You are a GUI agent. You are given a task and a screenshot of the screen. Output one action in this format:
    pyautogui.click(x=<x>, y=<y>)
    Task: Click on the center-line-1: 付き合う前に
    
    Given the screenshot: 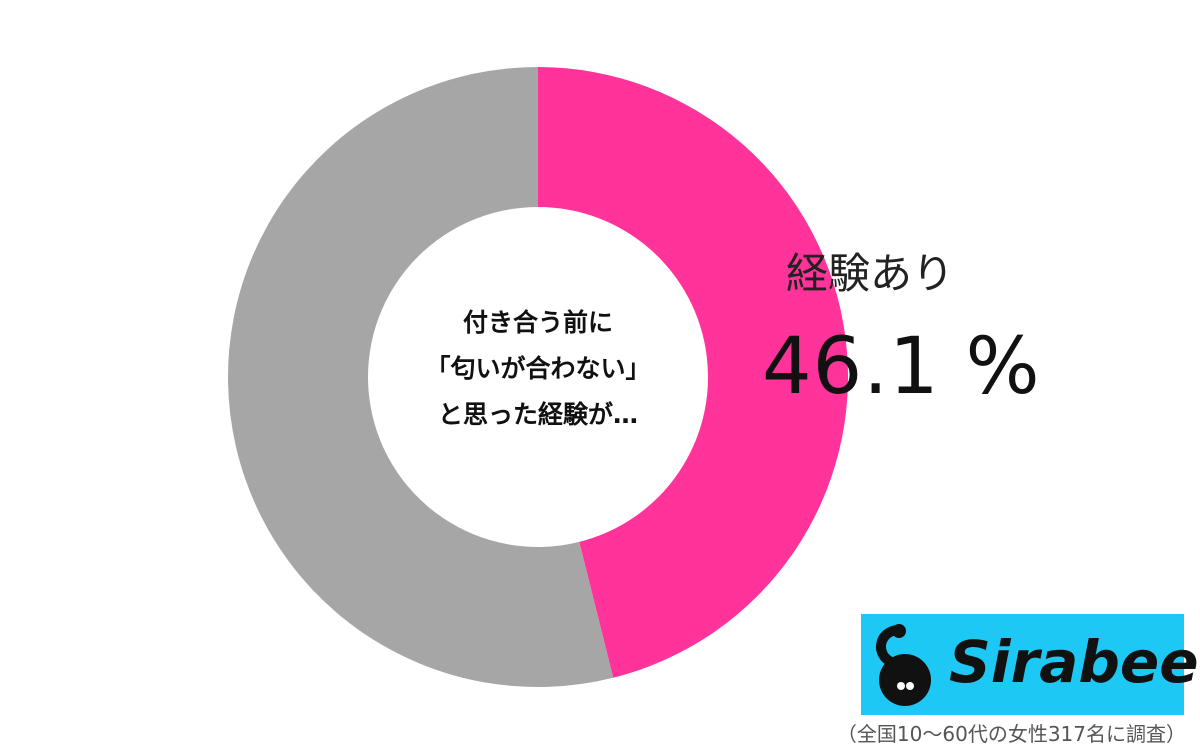 What is the action you would take?
    pyautogui.click(x=537, y=322)
    